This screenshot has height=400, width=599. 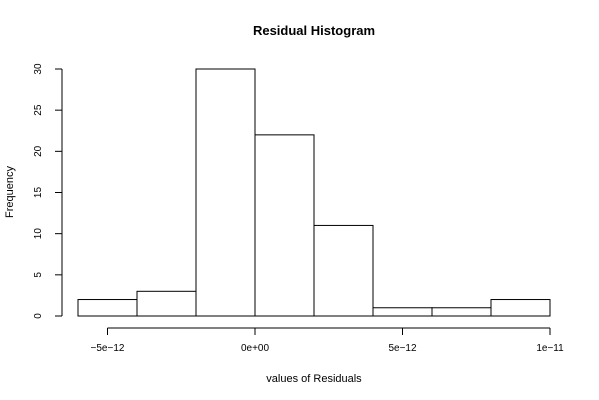 What do you see at coordinates (48, 191) in the screenshot?
I see `y-axis: 0 5 10 15 20 25 30` at bounding box center [48, 191].